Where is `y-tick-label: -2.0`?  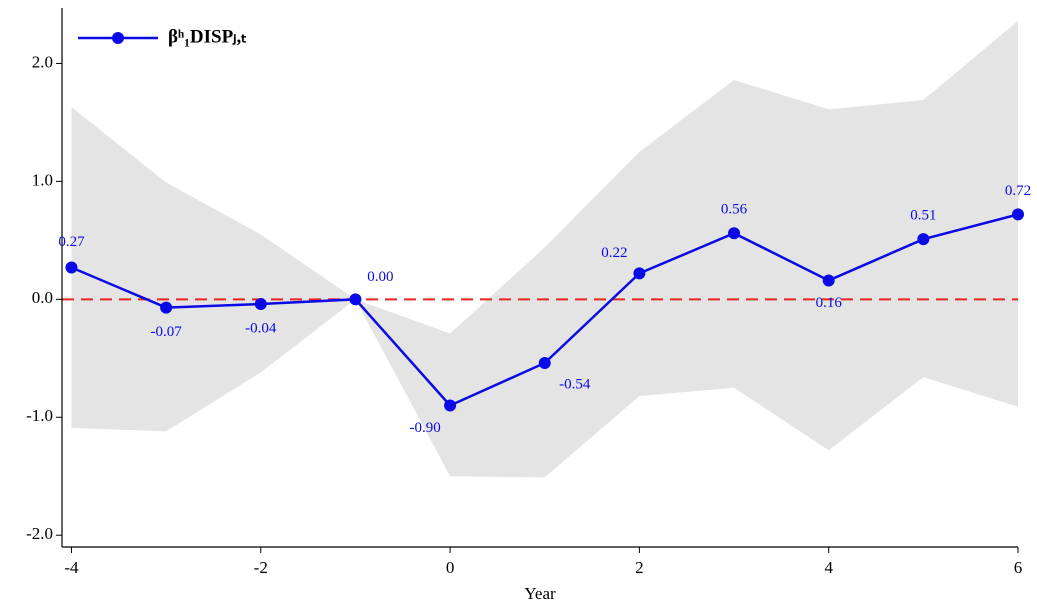
y-tick-label: -2.0 is located at coordinates (39, 533).